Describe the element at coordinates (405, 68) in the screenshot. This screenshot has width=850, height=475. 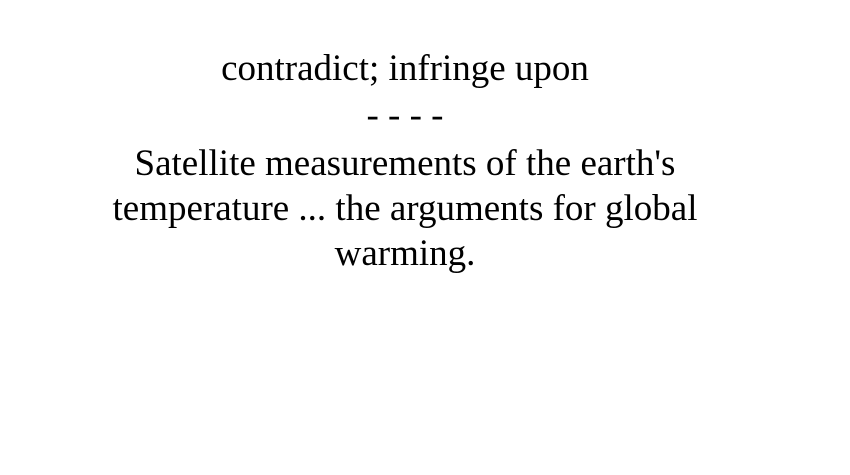
I see `definition-text: contradict; infringe upon` at that location.